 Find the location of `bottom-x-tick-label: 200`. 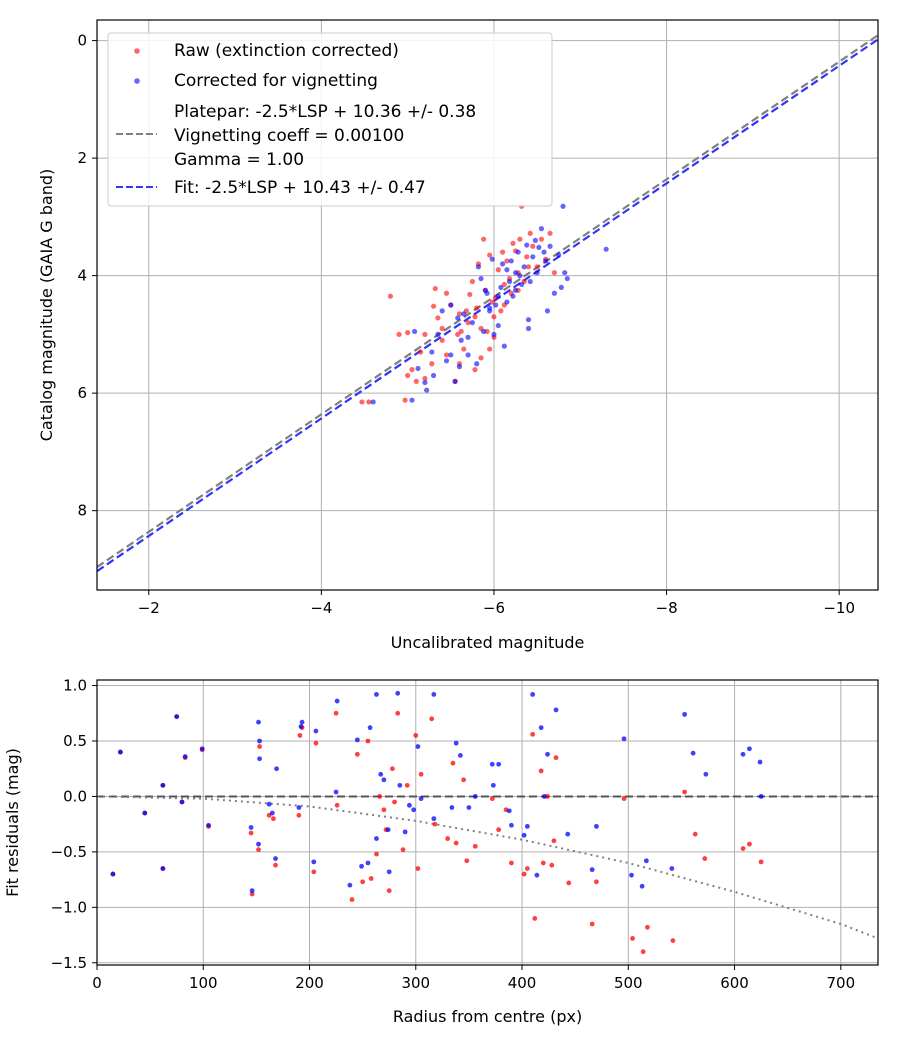

bottom-x-tick-label: 200 is located at coordinates (309, 983).